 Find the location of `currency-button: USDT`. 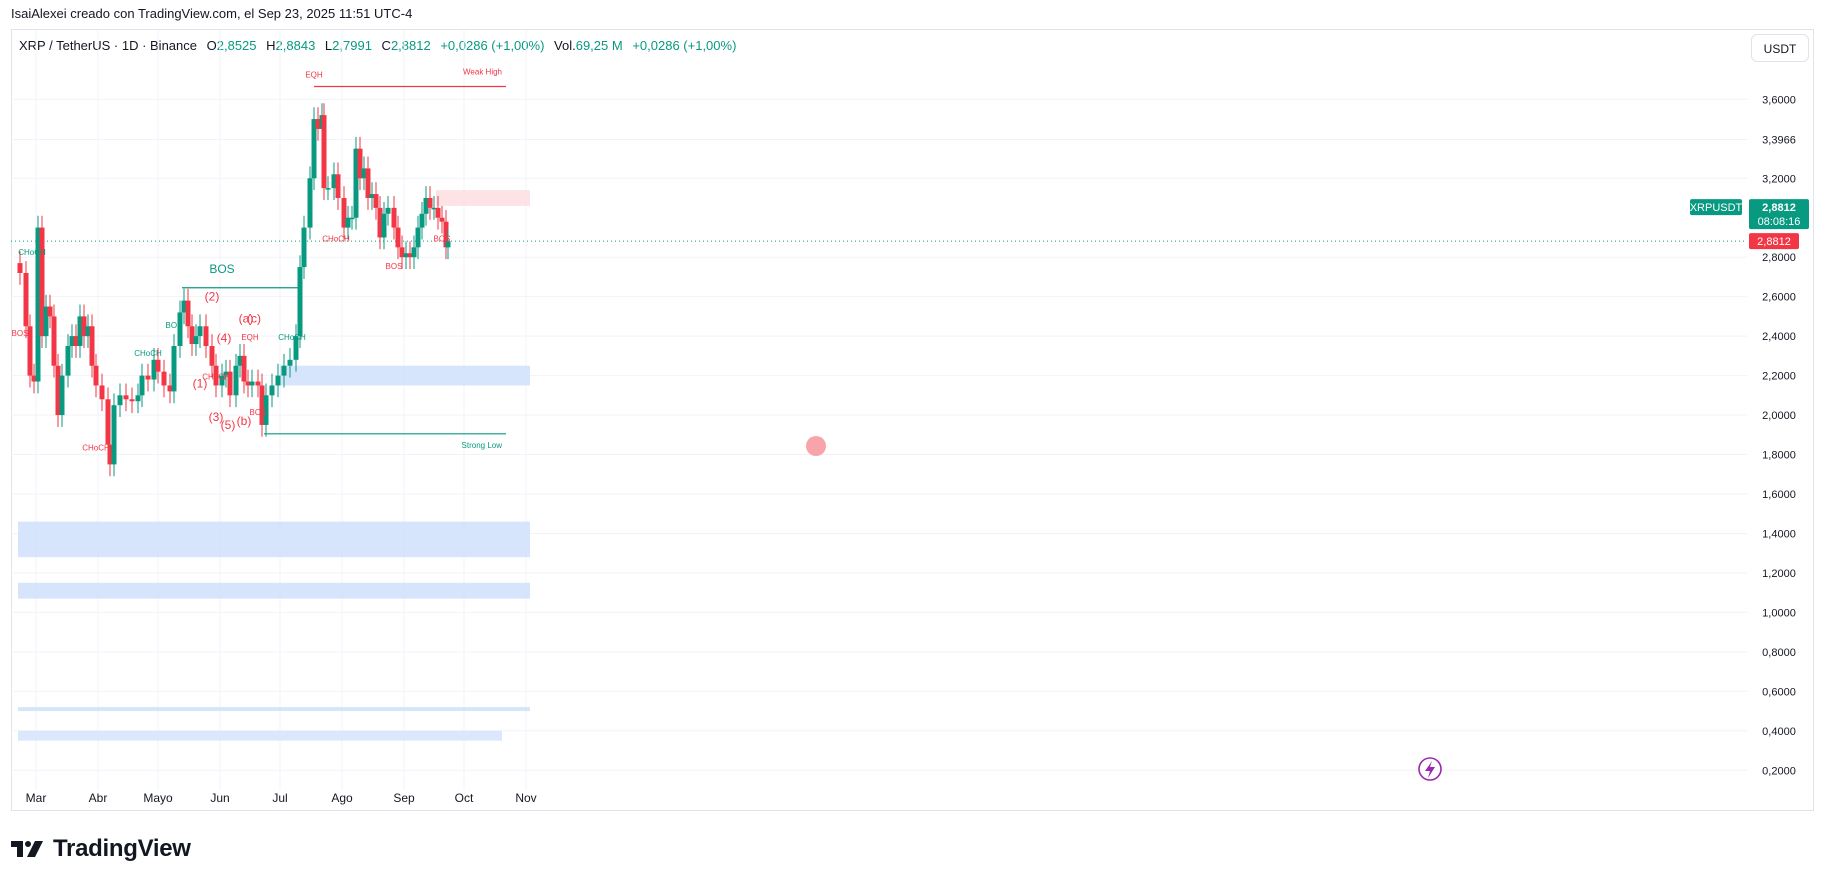

currency-button: USDT is located at coordinates (1780, 48).